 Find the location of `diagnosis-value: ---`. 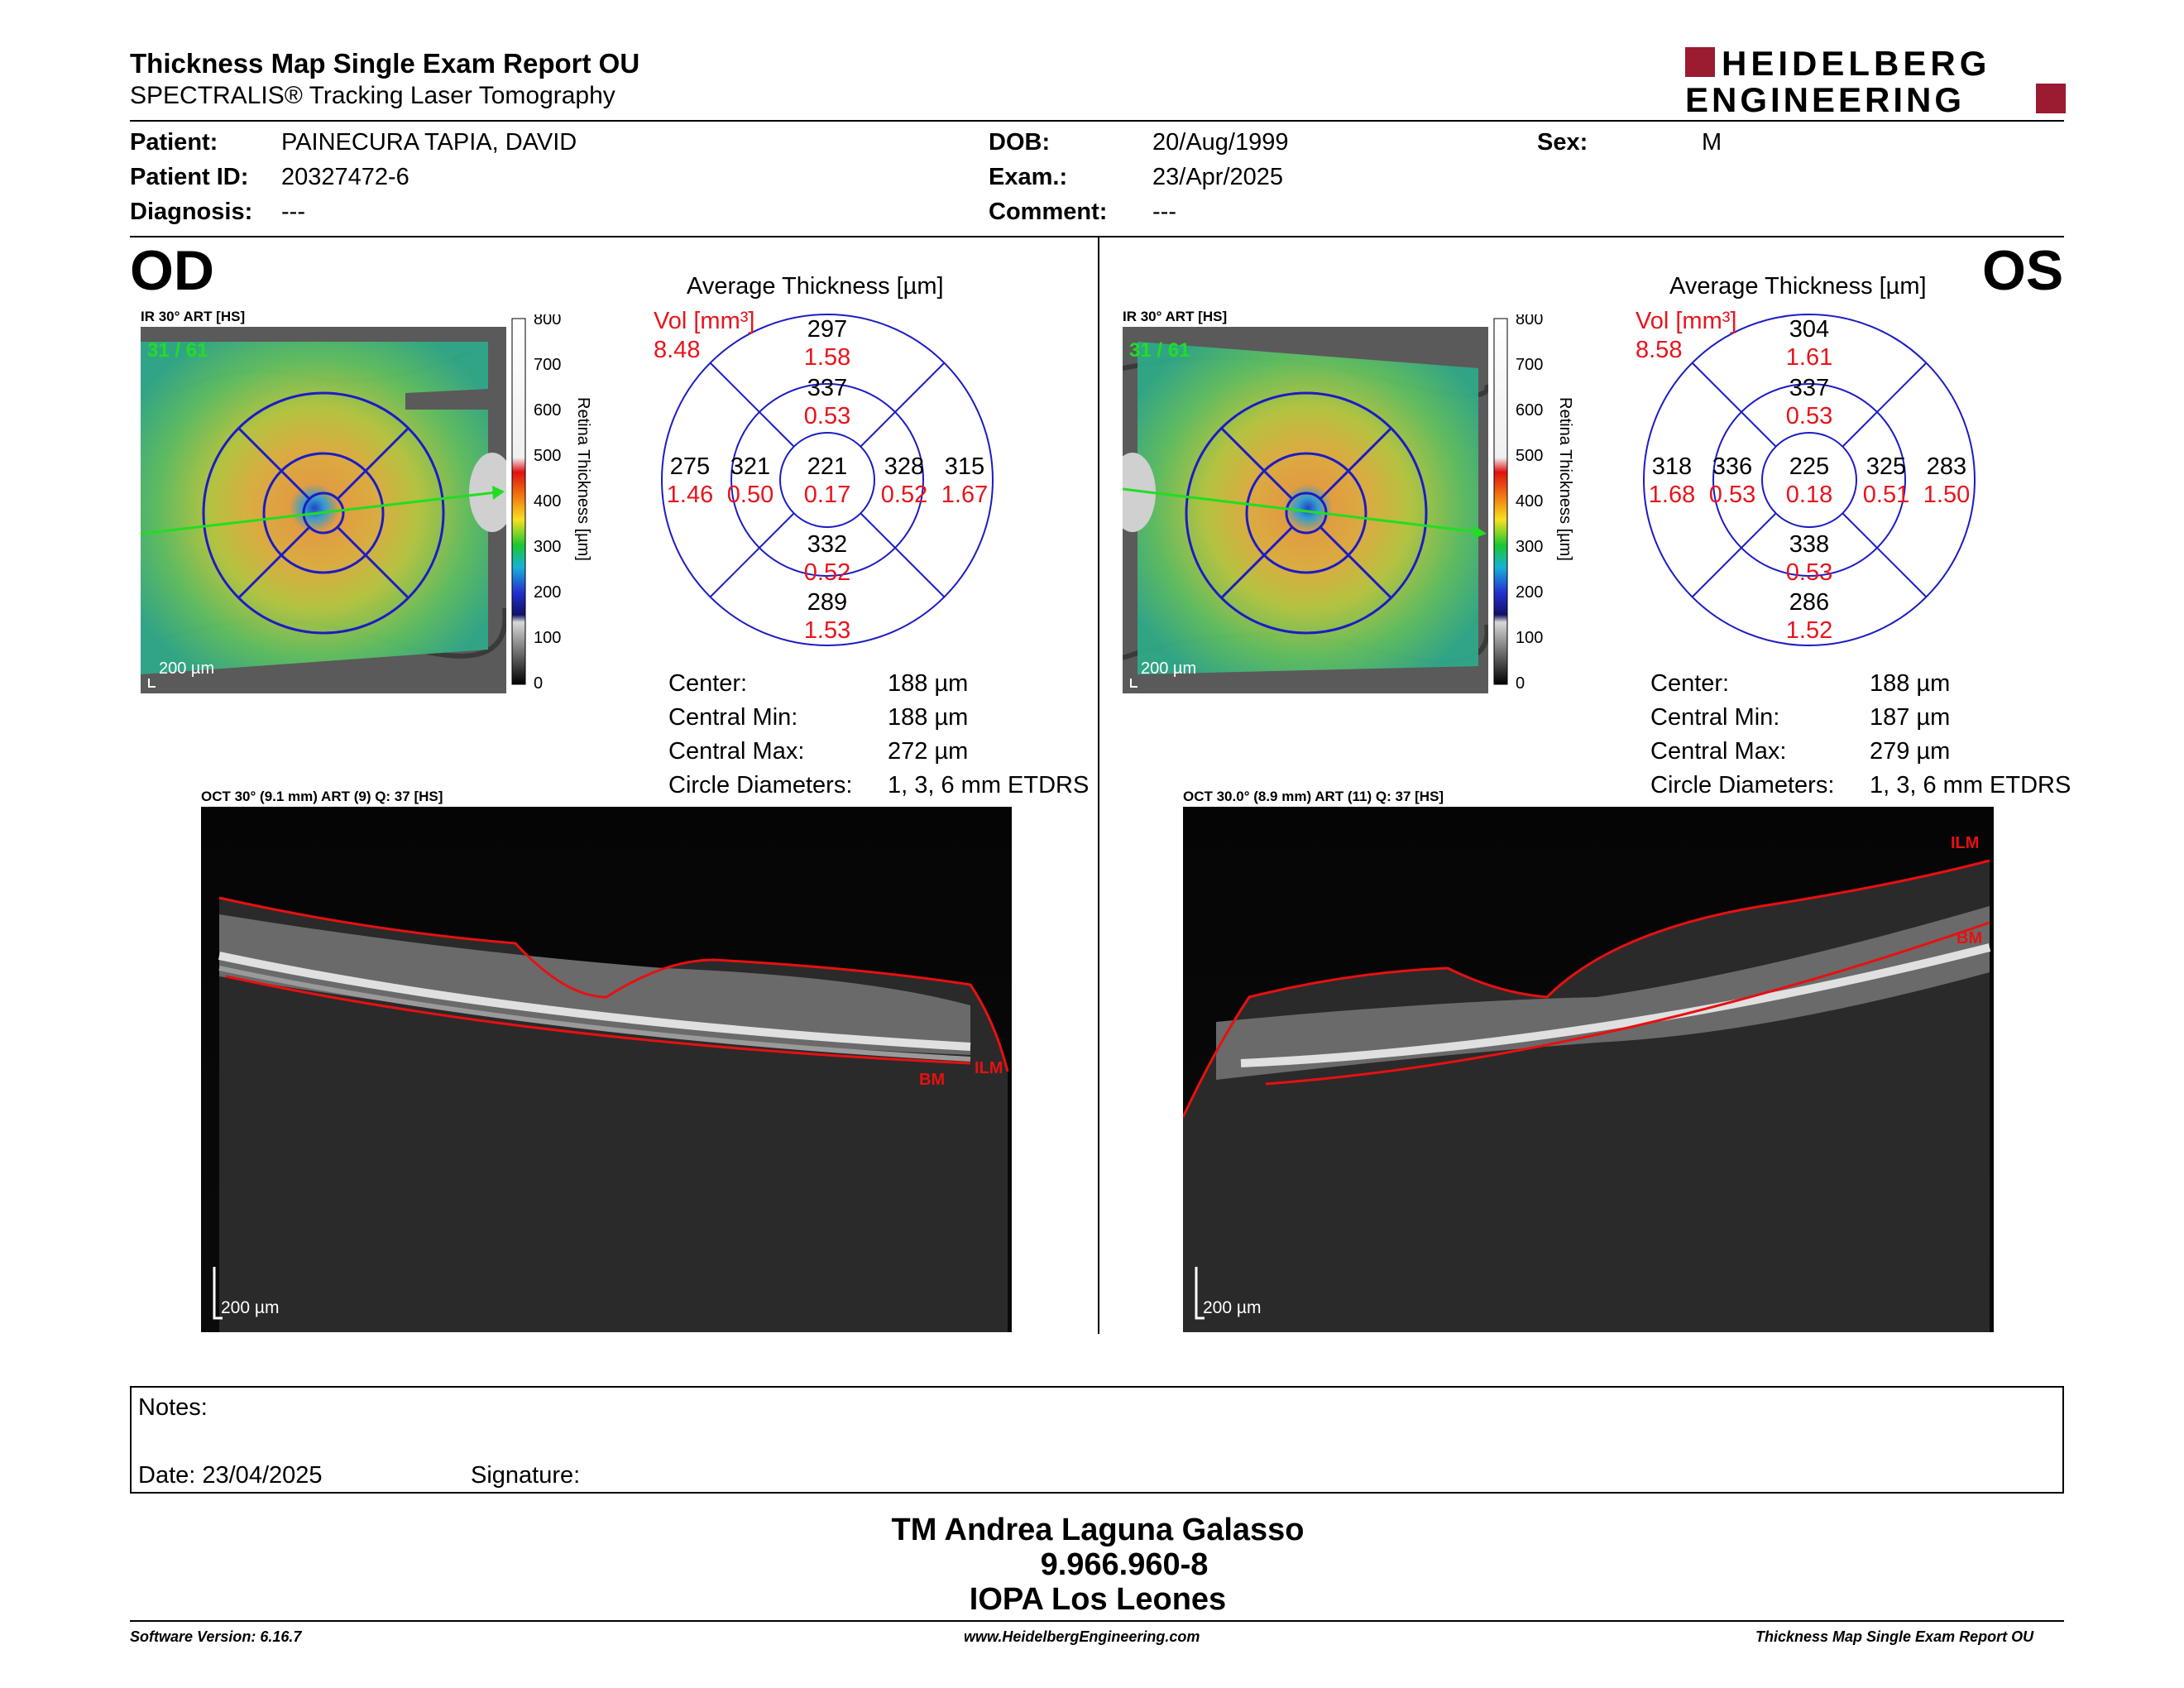

diagnosis-value: --- is located at coordinates (293, 212).